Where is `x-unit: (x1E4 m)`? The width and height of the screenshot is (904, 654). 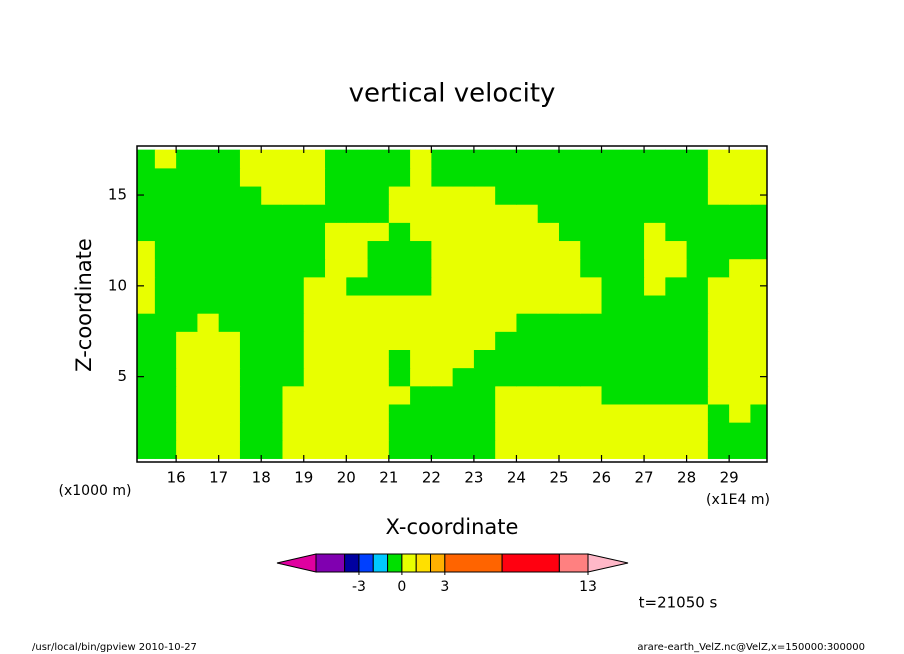
x-unit: (x1E4 m) is located at coordinates (738, 500).